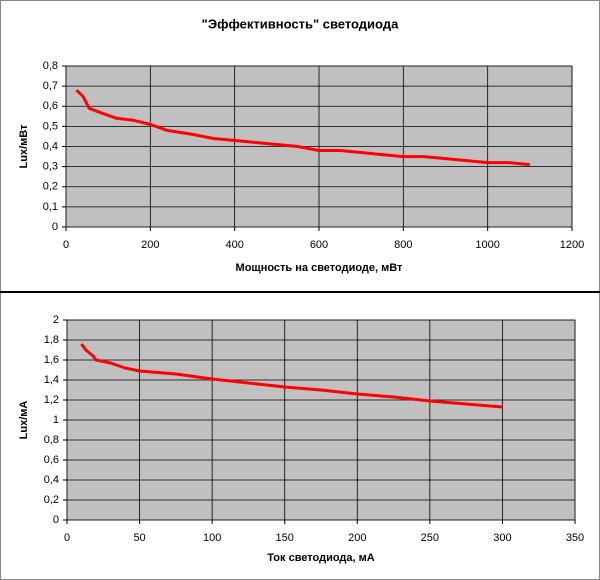 The width and height of the screenshot is (600, 580). Describe the element at coordinates (24, 420) in the screenshot. I see `y-axis-label: Lux/мА` at that location.